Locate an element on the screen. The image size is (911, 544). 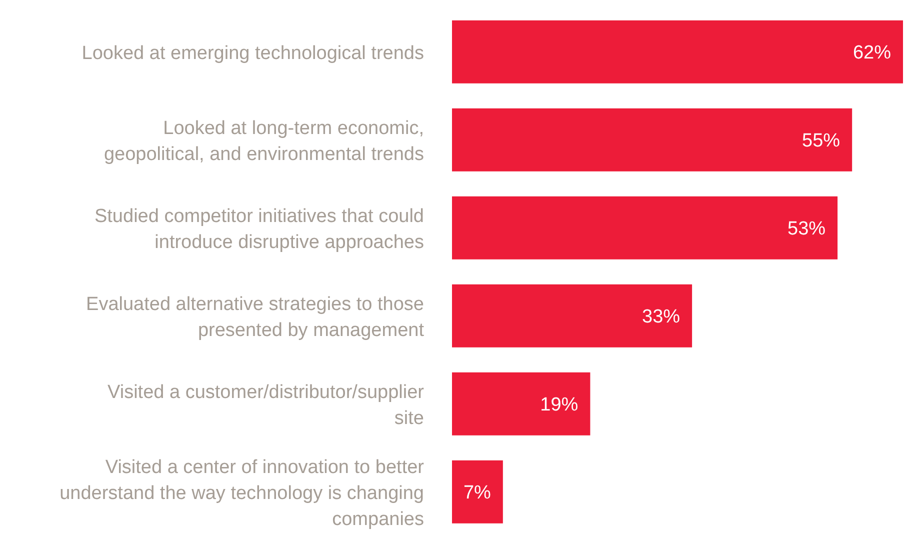
data-label: 33% is located at coordinates (661, 317).